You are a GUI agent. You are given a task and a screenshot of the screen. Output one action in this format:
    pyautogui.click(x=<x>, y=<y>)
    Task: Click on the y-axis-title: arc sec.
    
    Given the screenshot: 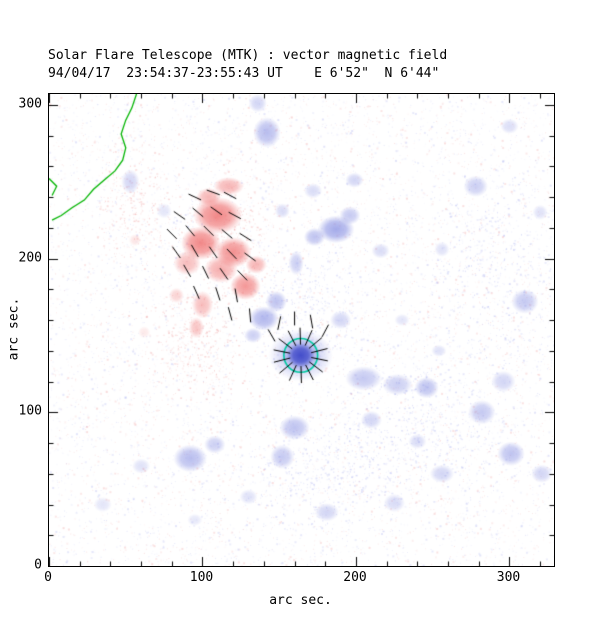 What is the action you would take?
    pyautogui.click(x=14, y=329)
    